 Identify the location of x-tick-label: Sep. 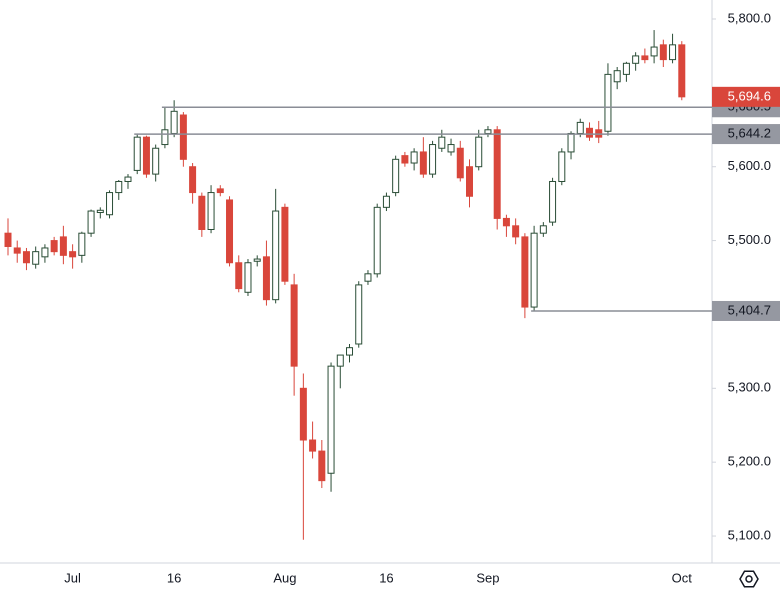
(487, 577).